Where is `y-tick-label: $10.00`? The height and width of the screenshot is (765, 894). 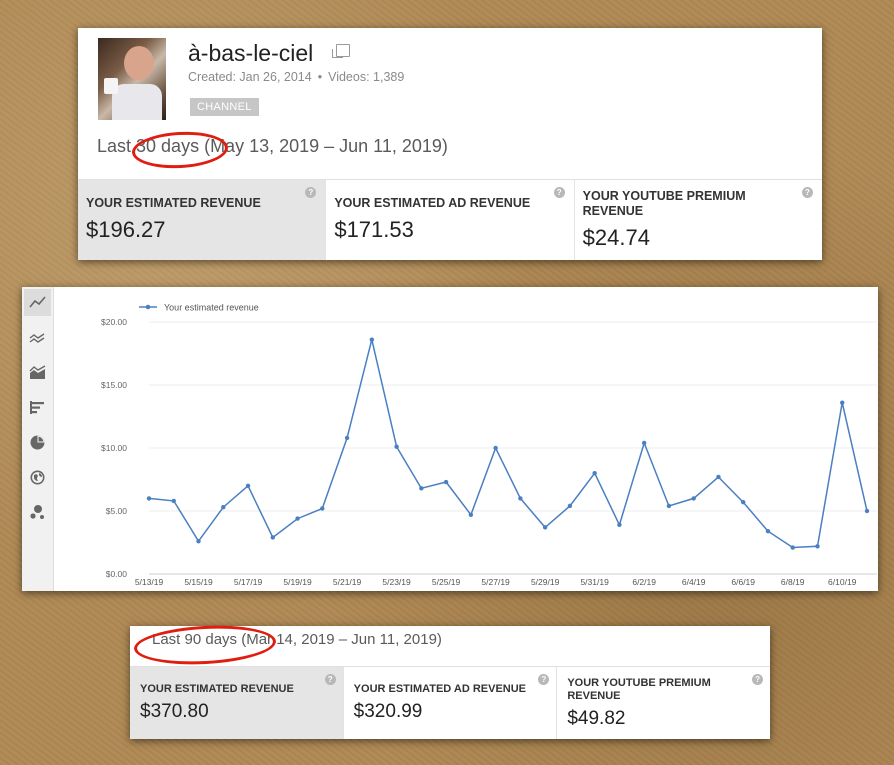
y-tick-label: $10.00 is located at coordinates (114, 448).